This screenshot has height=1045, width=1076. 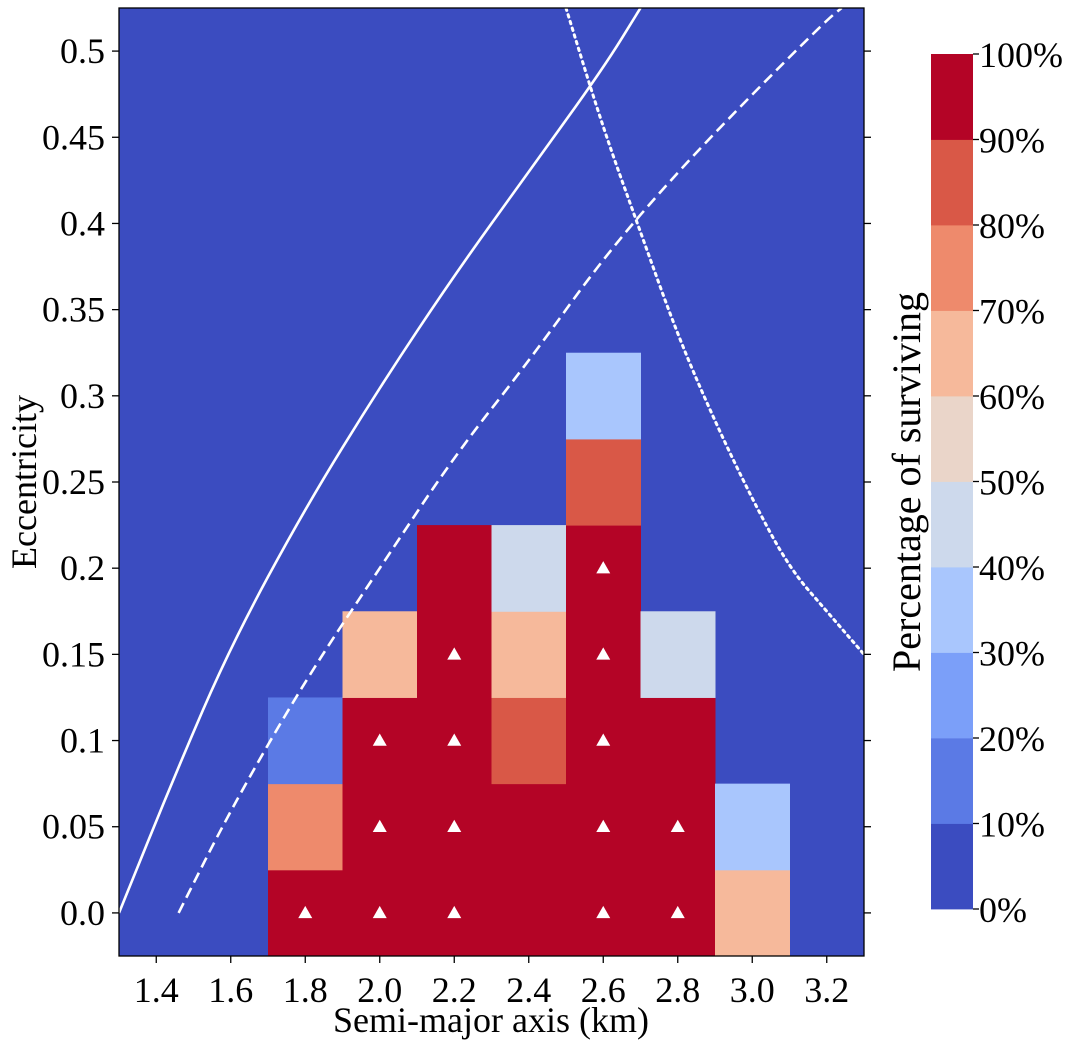 What do you see at coordinates (82, 741) in the screenshot?
I see `y-tick-label: 0.1` at bounding box center [82, 741].